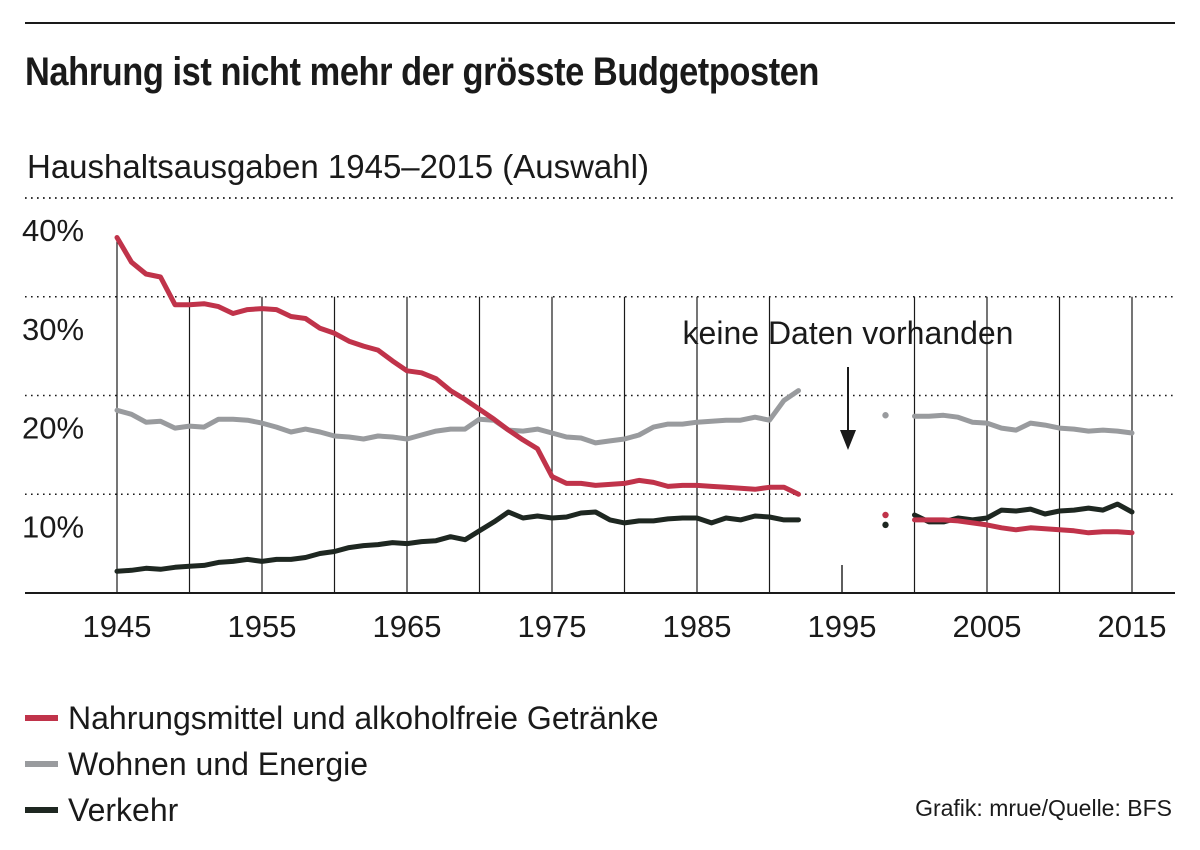  What do you see at coordinates (262, 626) in the screenshot?
I see `x-tick-label: 1955` at bounding box center [262, 626].